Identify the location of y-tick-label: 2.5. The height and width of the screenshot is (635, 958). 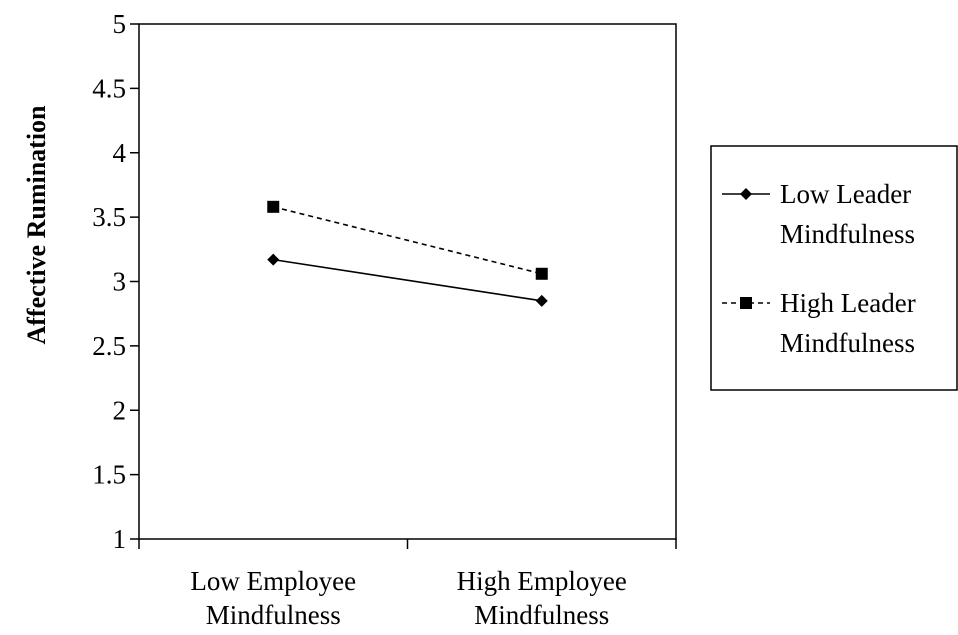
(109, 346).